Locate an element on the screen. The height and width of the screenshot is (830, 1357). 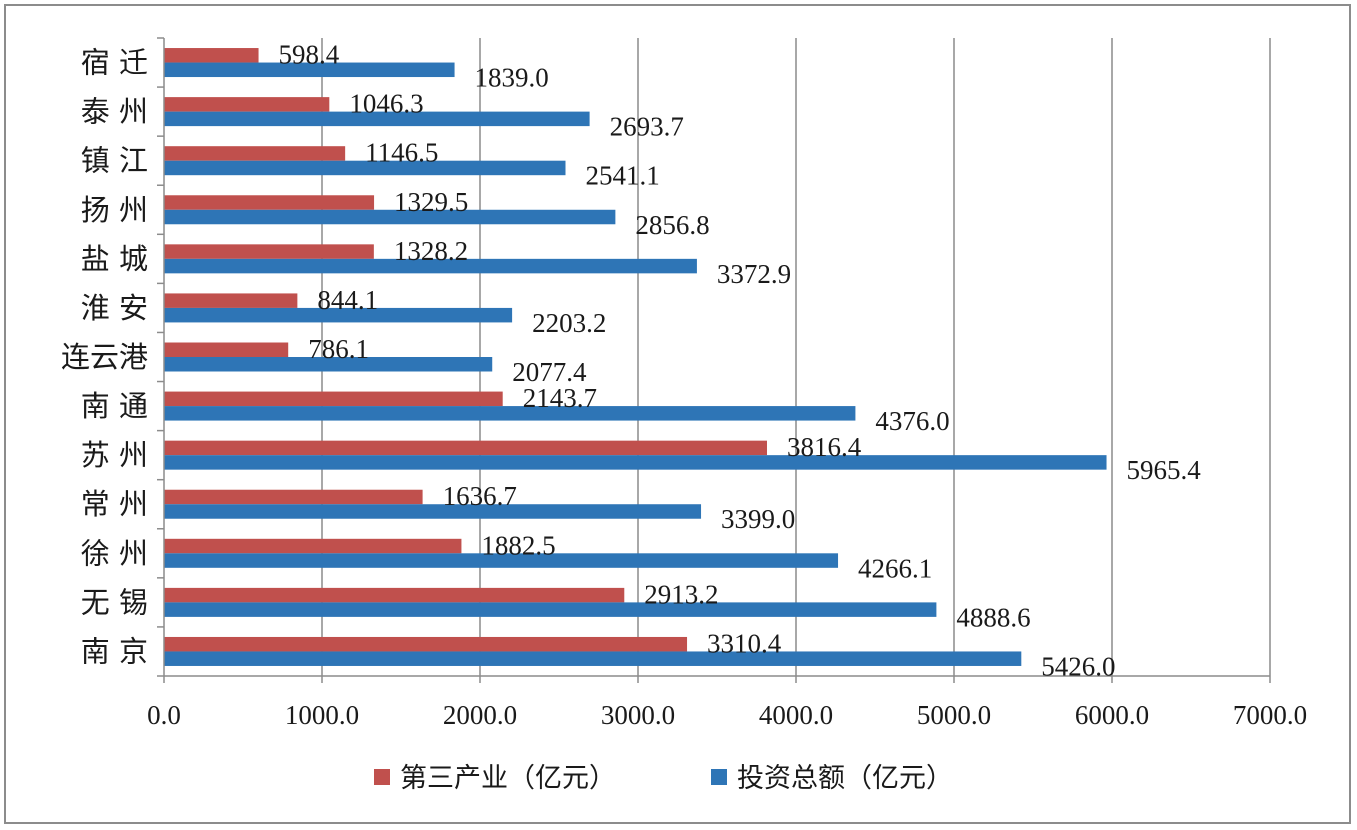
data-label-tertiary: 1882.5 is located at coordinates (518, 545).